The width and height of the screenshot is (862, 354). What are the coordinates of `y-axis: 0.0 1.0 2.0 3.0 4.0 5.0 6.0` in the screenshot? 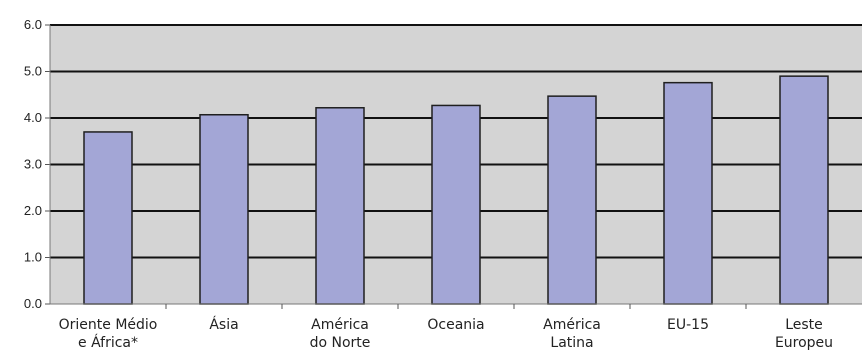 It's located at (37, 164).